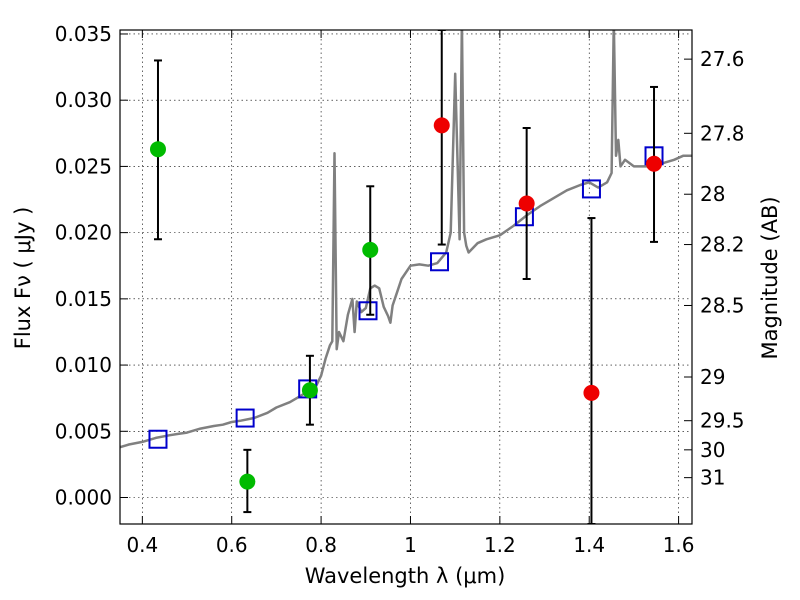 This screenshot has height=600, width=800. I want to click on y-tick-label: 0.000, so click(83, 498).